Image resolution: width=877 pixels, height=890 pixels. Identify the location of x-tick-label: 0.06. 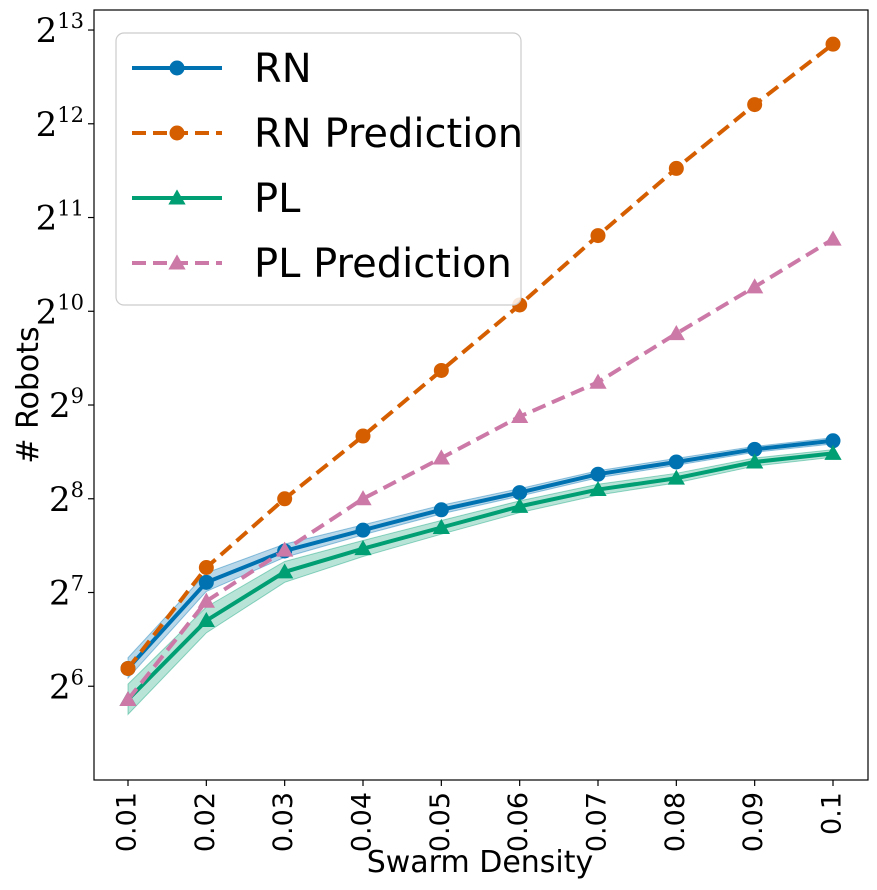
(518, 822).